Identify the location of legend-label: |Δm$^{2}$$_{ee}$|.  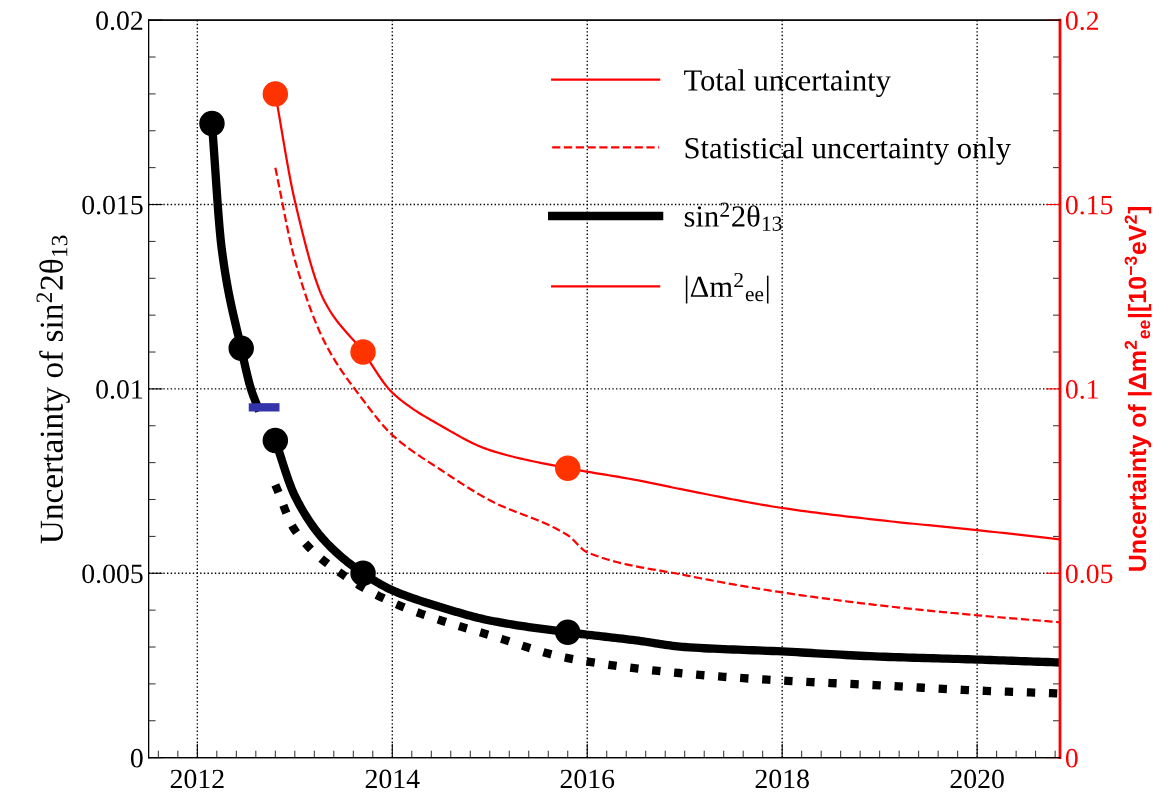
(727, 288).